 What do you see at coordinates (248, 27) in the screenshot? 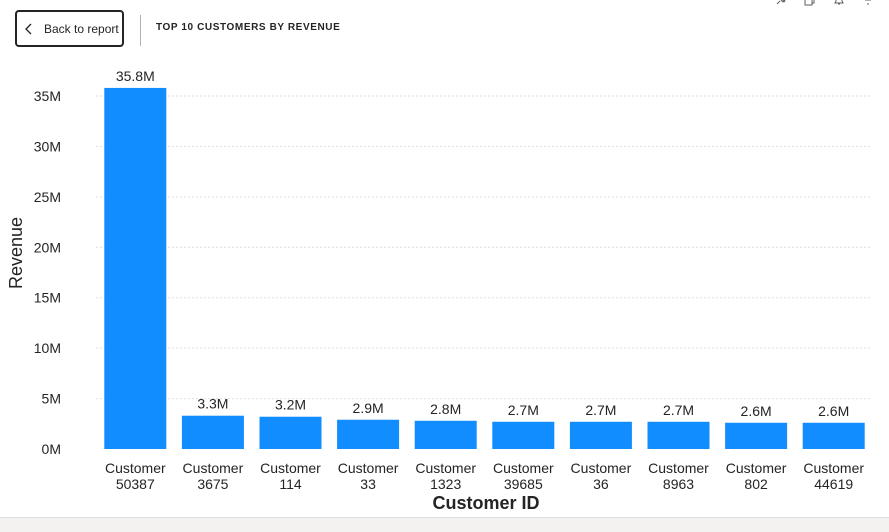
I see `page-title: TOP 10 CUSTOMERS BY REVENUE` at bounding box center [248, 27].